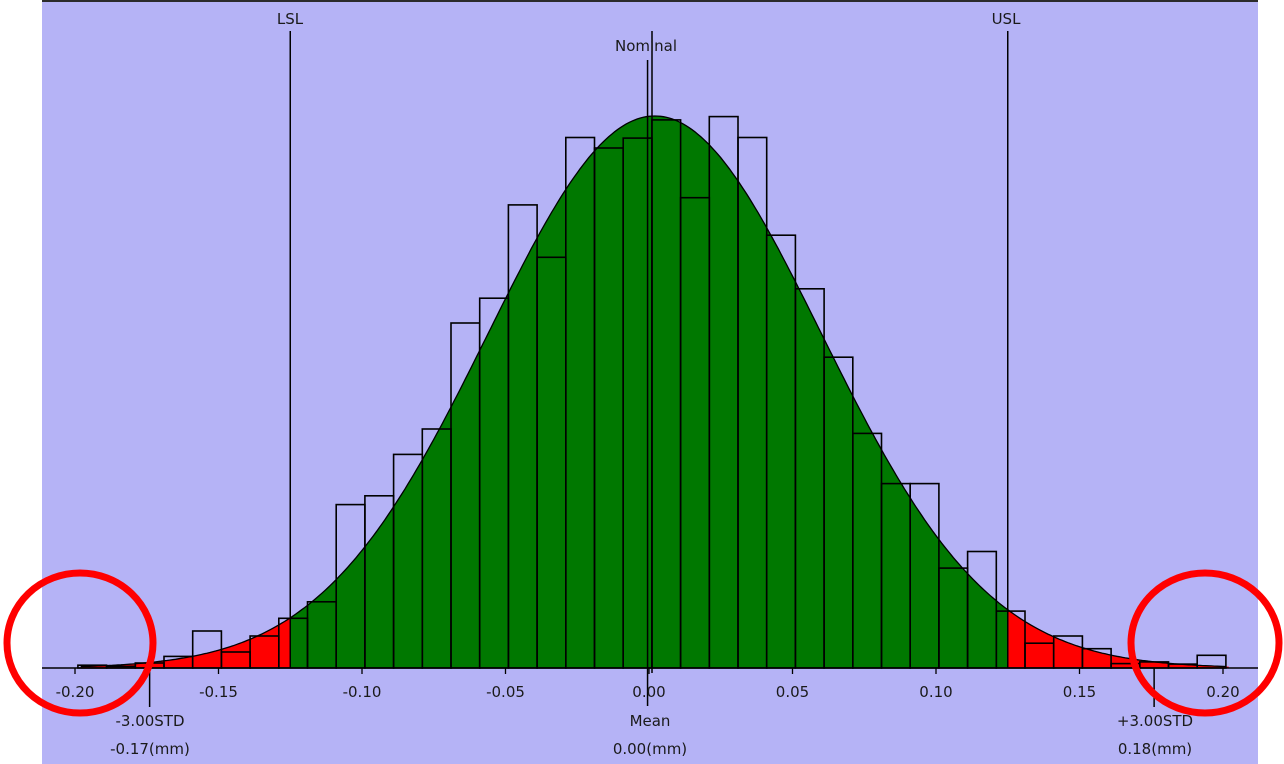 Image resolution: width=1284 pixels, height=764 pixels. Describe the element at coordinates (218, 692) in the screenshot. I see `x-tick-label: -0.15` at that location.